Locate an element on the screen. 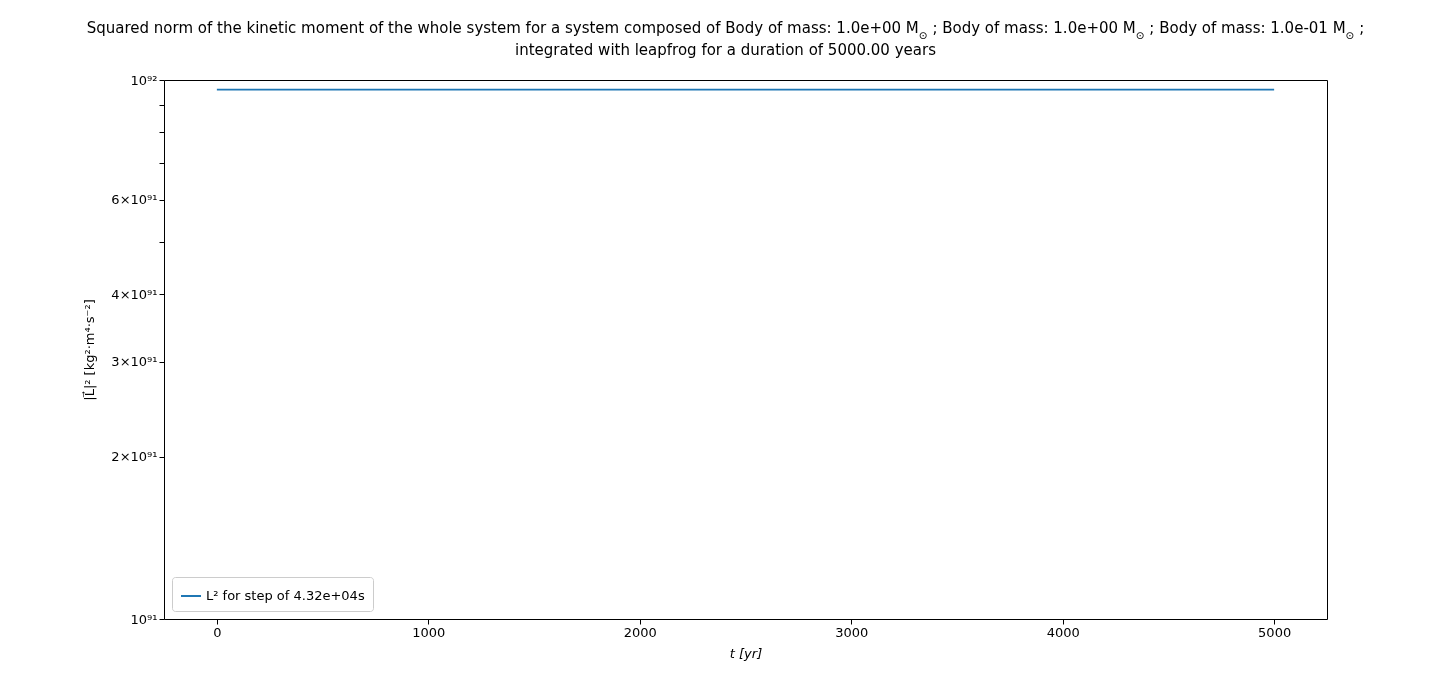 The width and height of the screenshot is (1453, 676). x-tick-label: 0 is located at coordinates (217, 632).